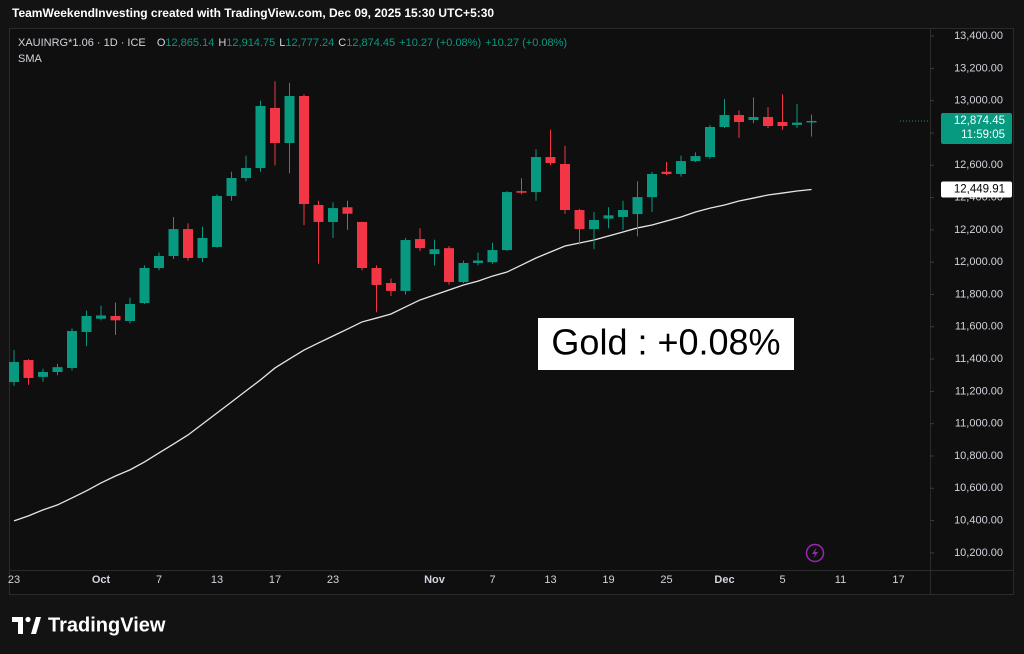  What do you see at coordinates (978, 101) in the screenshot?
I see `y-tick-label: 13,000.00` at bounding box center [978, 101].